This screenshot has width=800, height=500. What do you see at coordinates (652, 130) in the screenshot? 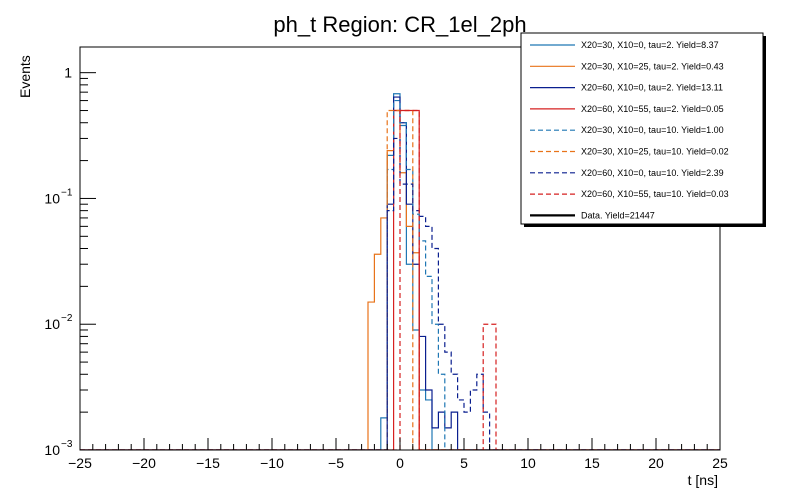
I see `legend-entry-label: X20=30, X10=0, tau=10. Yield=1.00` at bounding box center [652, 130].